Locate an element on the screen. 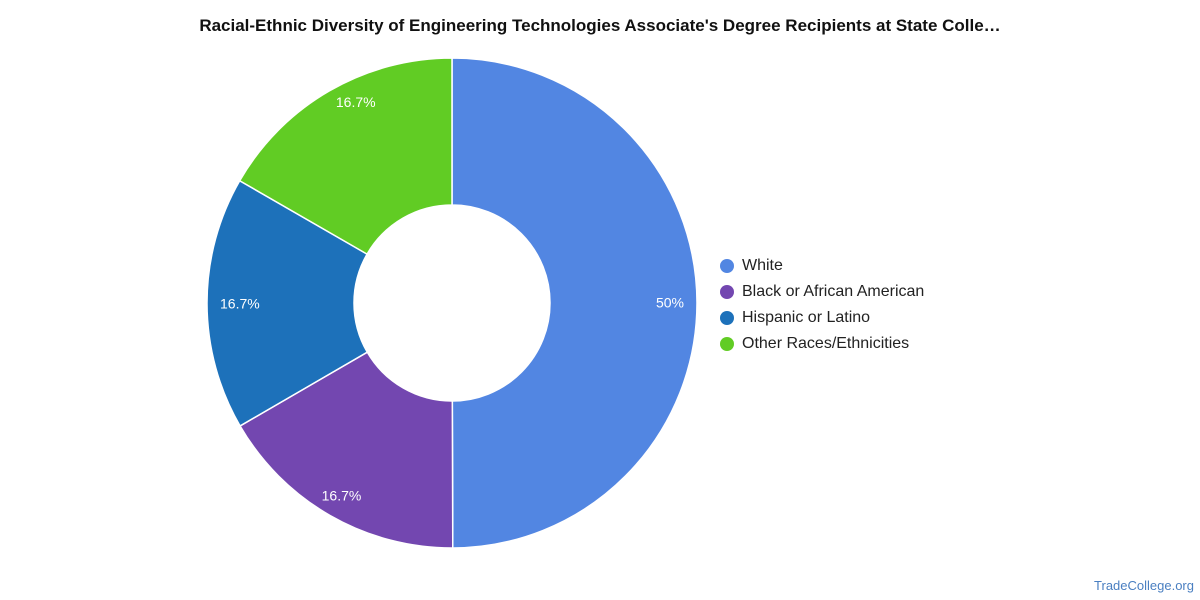 The width and height of the screenshot is (1200, 600). legend-item-hispanic: Hispanic or Latino is located at coordinates (822, 318).